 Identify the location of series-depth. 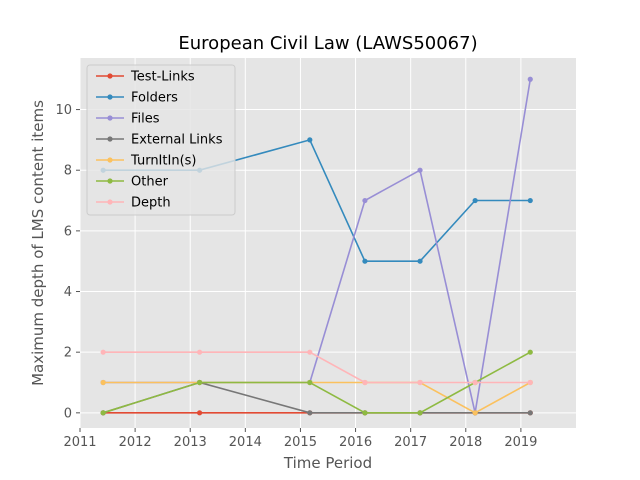
(316, 367).